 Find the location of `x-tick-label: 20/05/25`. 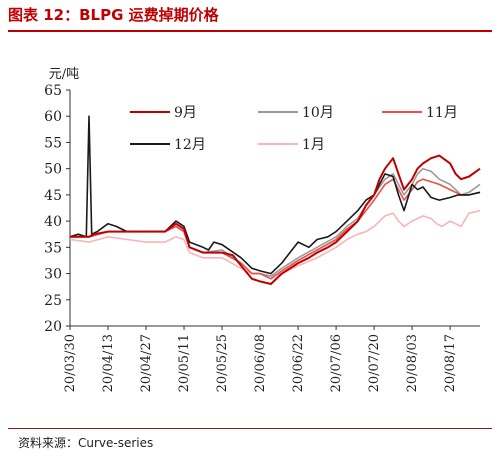

x-tick-label: 20/05/25 is located at coordinates (222, 363).